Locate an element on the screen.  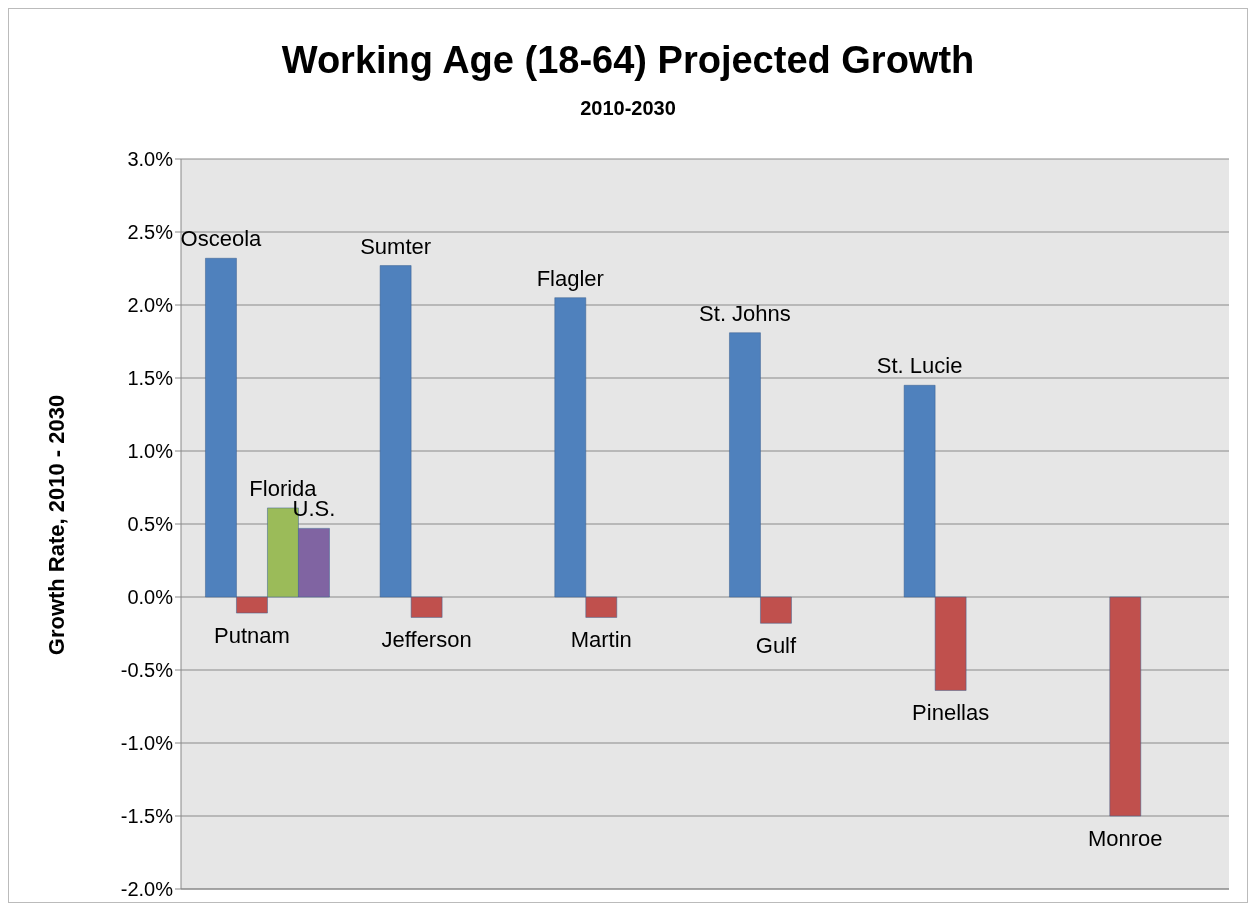
data-label: Osceola is located at coordinates (221, 239).